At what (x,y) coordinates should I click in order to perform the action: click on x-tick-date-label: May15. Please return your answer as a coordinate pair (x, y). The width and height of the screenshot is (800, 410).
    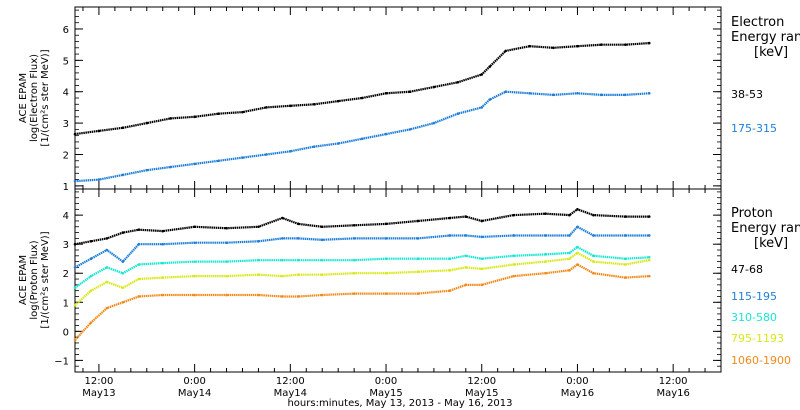
    Looking at the image, I should click on (481, 393).